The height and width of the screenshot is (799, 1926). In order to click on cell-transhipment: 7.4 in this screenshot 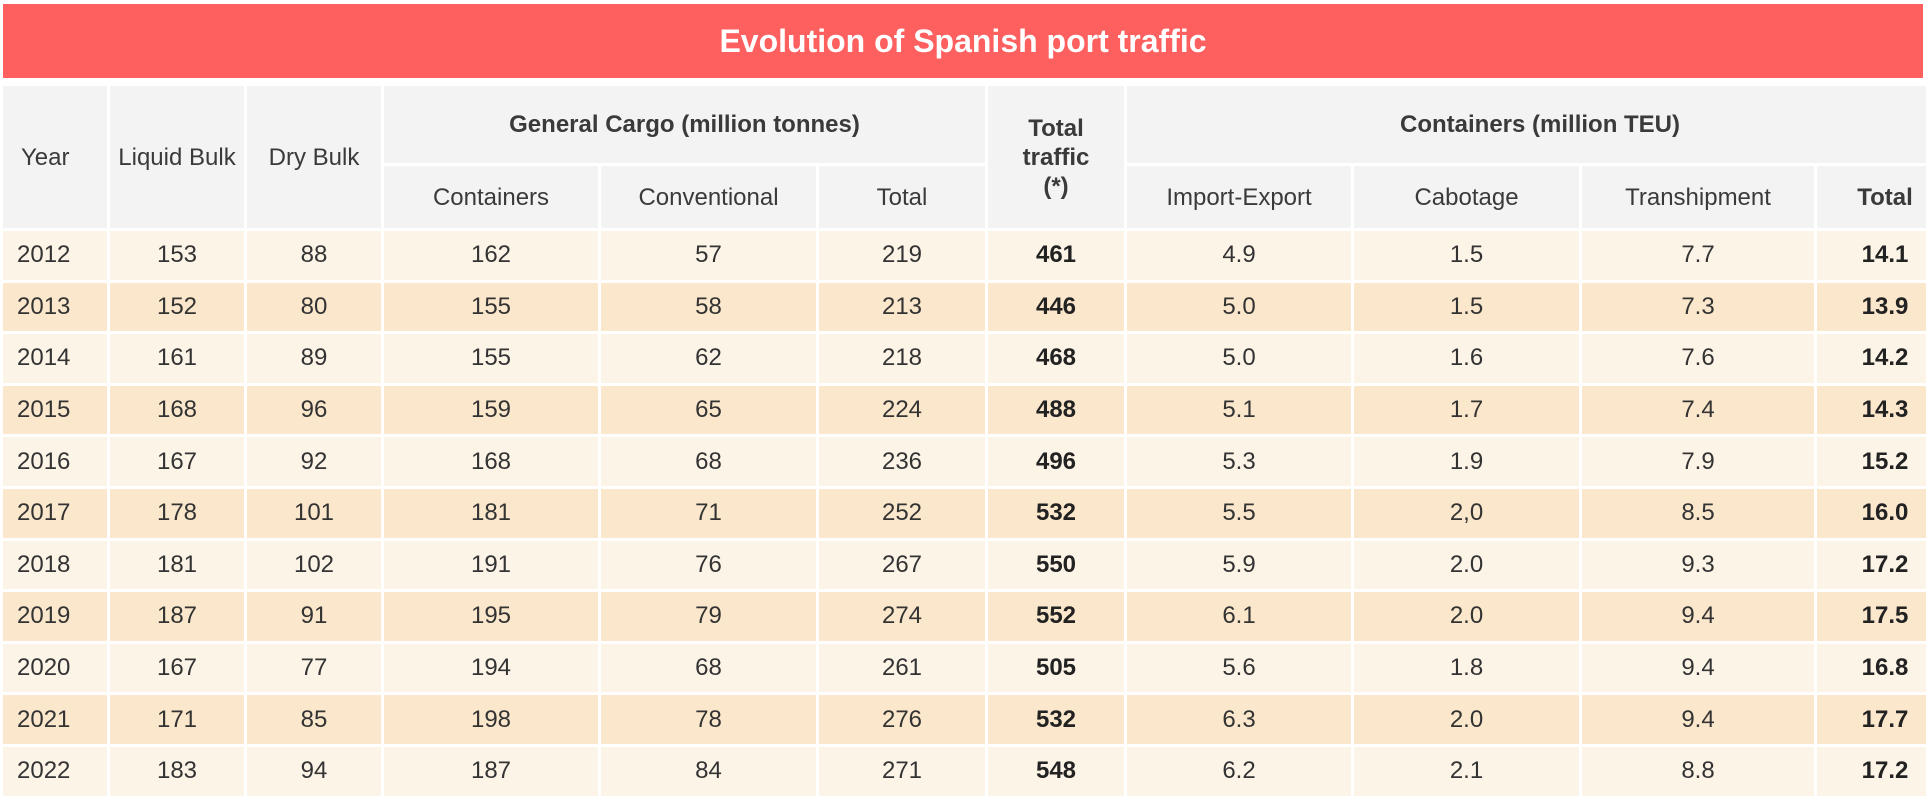, I will do `click(1698, 410)`.